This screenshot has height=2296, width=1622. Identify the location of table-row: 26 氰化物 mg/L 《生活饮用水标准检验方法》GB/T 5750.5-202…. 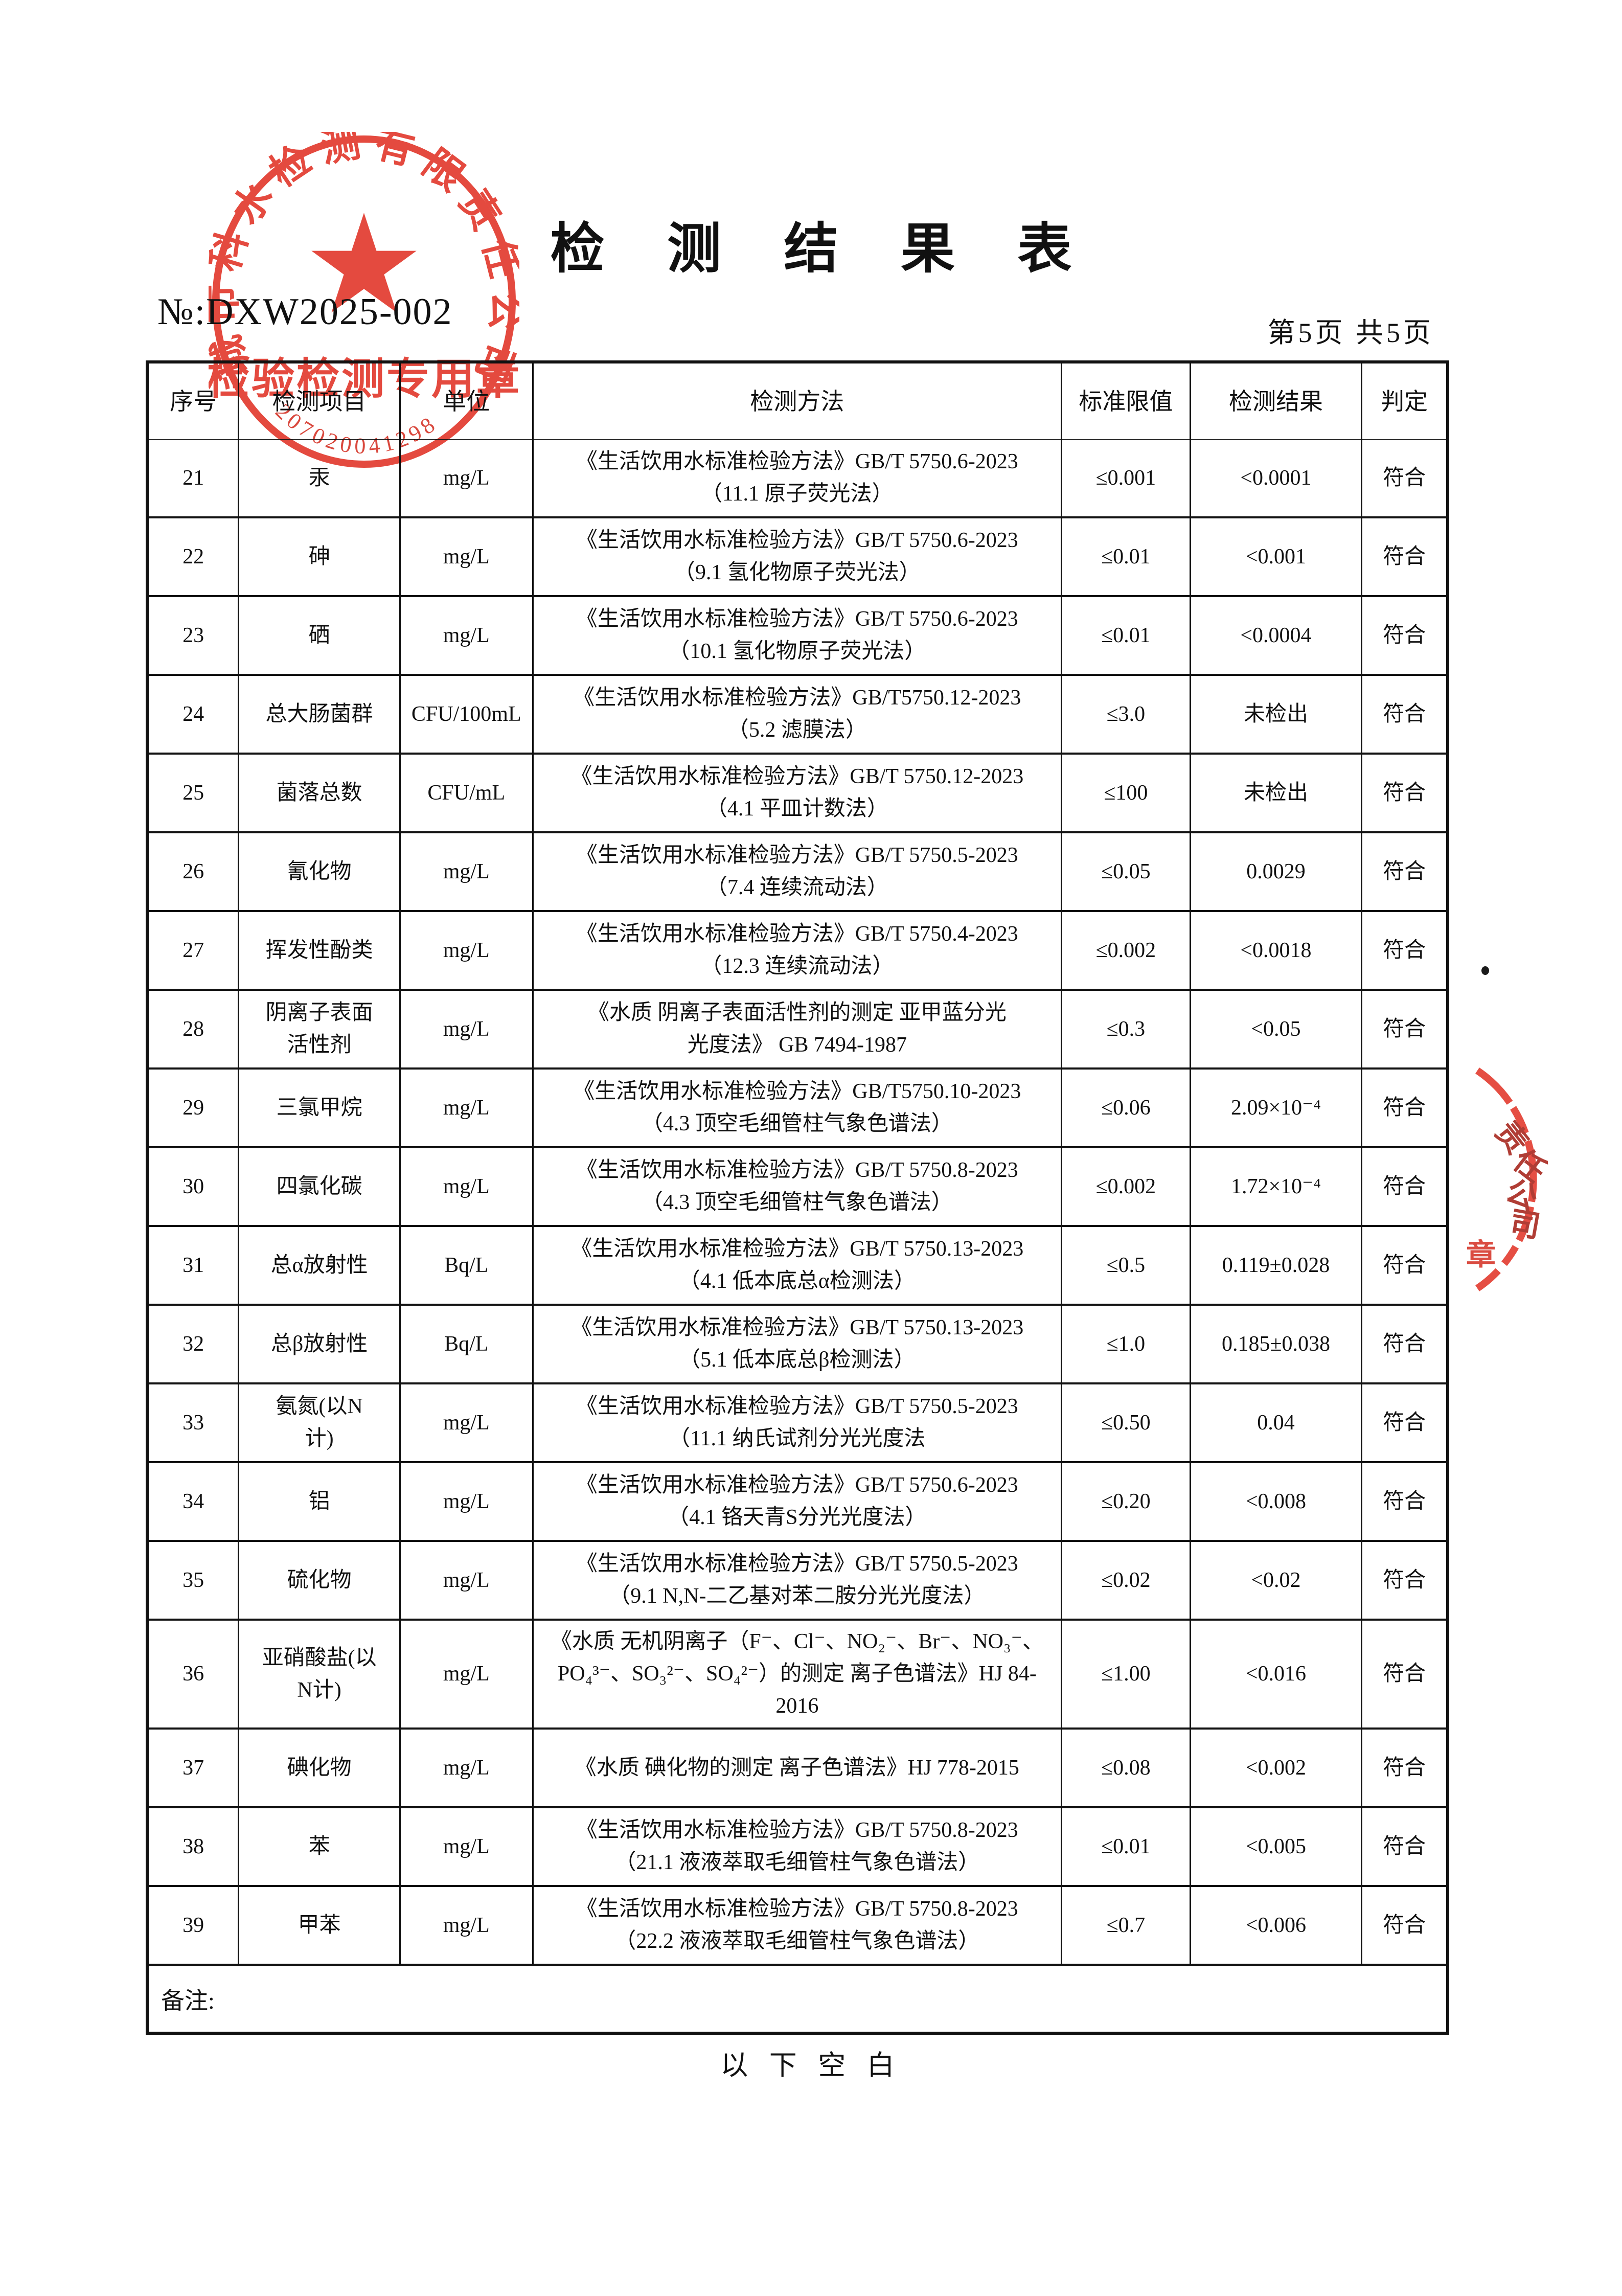
(797, 870).